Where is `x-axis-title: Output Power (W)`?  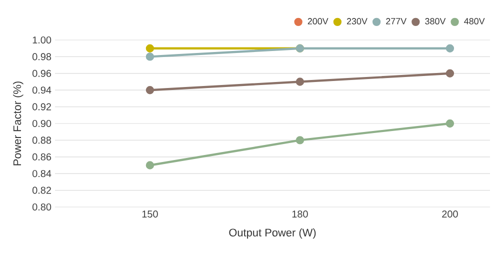
x-axis-title: Output Power (W) is located at coordinates (272, 233).